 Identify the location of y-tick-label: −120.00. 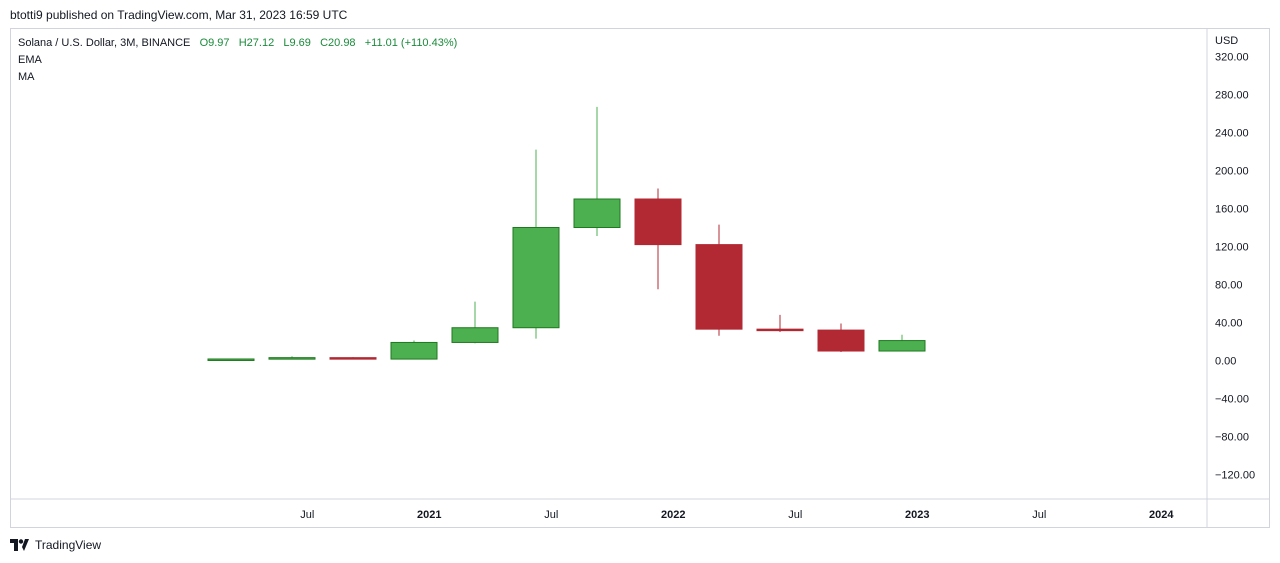
(1235, 476).